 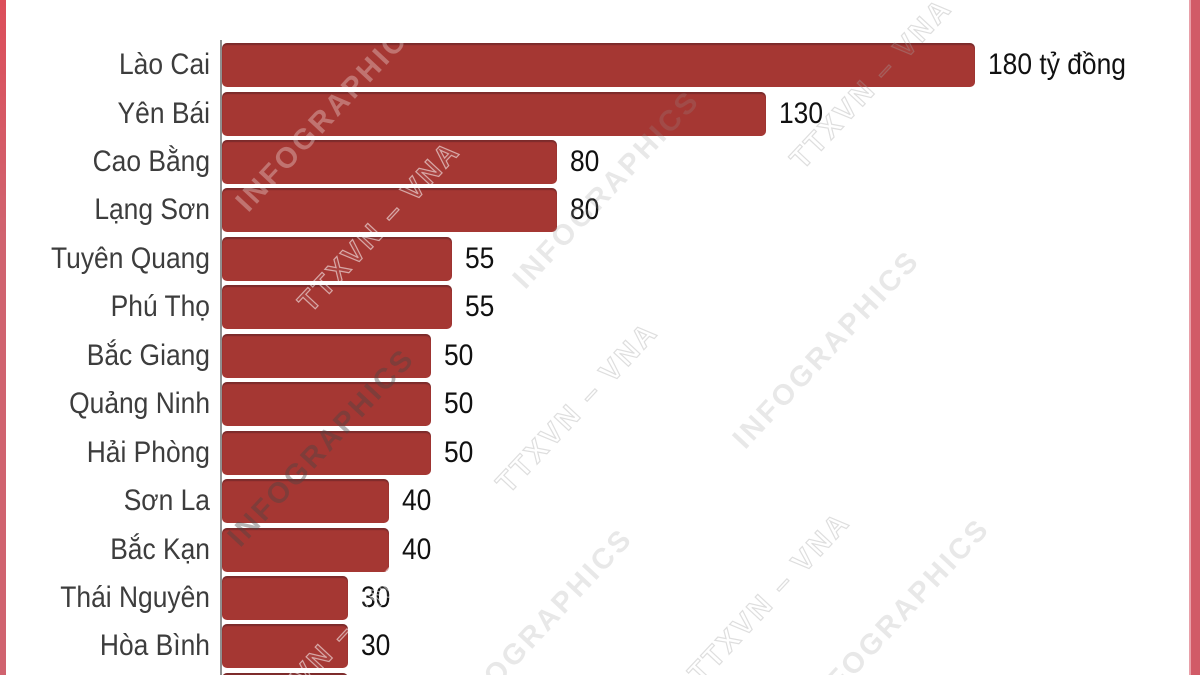 What do you see at coordinates (160, 307) in the screenshot?
I see `category-label: Phú Thọ` at bounding box center [160, 307].